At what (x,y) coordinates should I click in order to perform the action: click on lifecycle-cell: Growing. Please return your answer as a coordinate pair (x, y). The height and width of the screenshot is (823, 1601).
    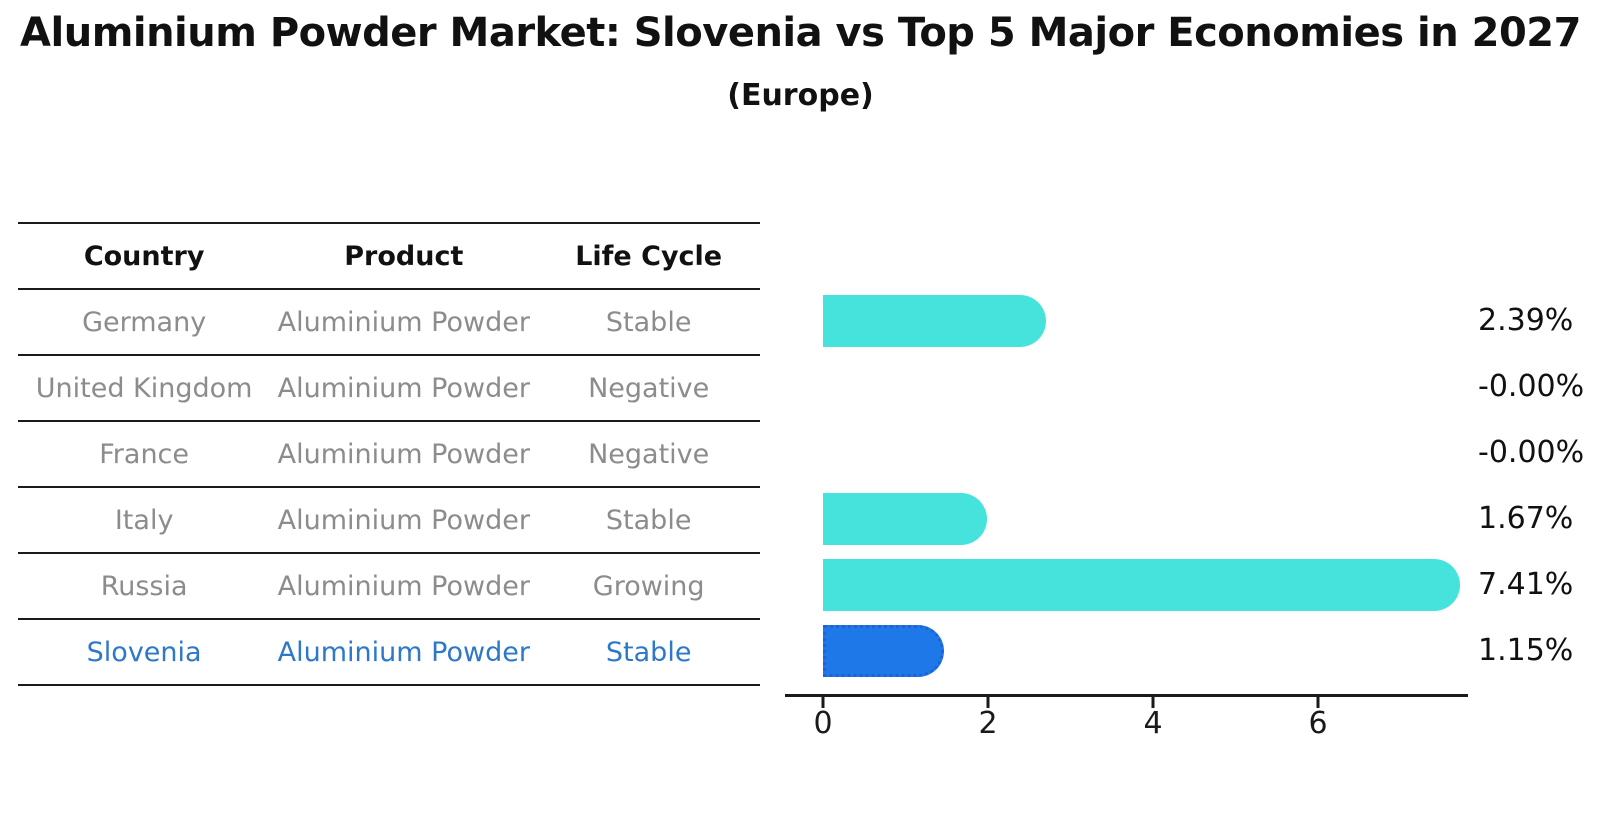
    Looking at the image, I should click on (648, 586).